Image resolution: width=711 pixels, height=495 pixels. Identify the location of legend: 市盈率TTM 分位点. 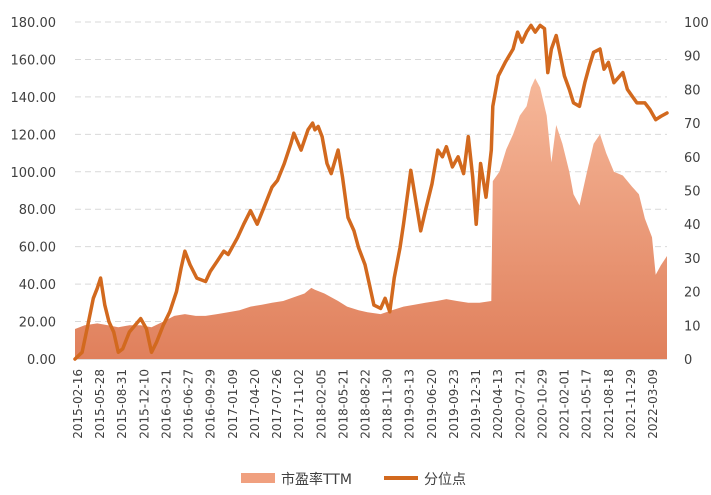
(353, 479).